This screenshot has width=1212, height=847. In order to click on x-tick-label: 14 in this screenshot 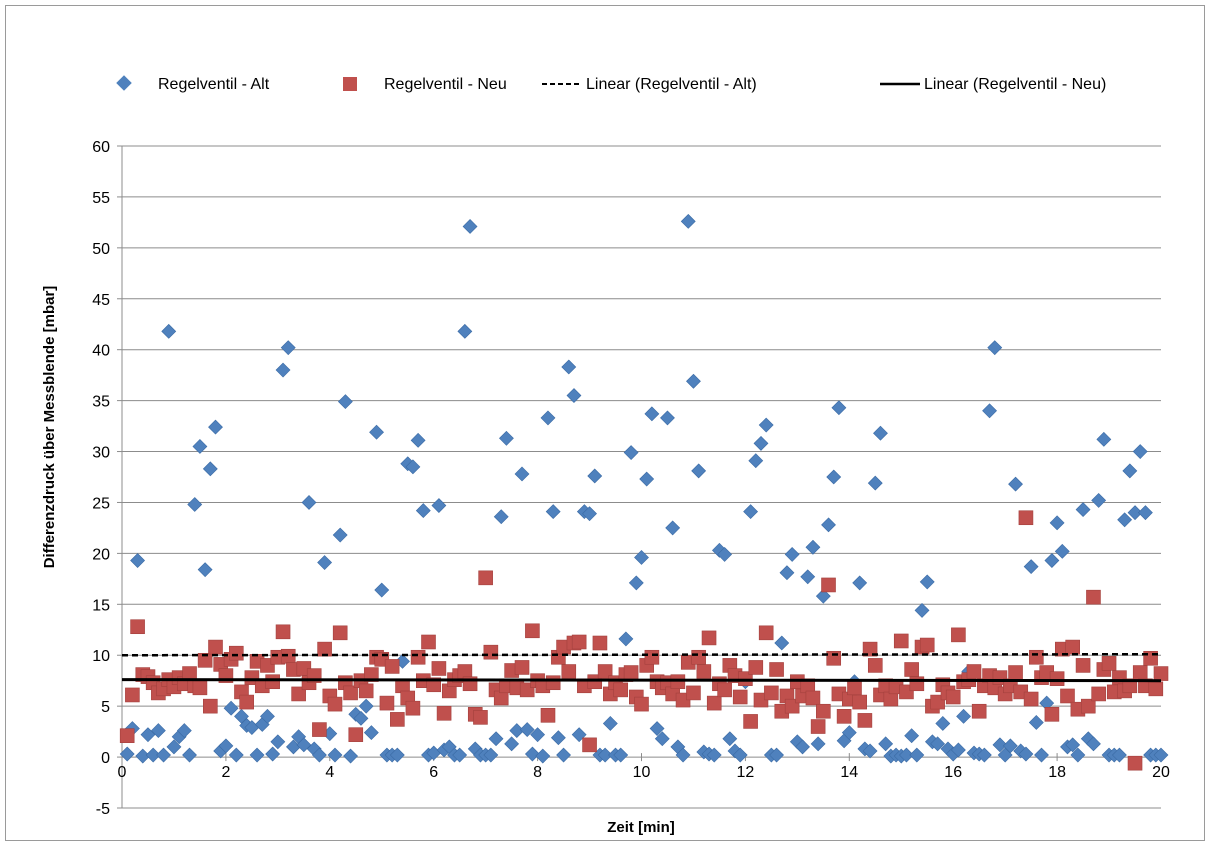, I will do `click(849, 772)`.